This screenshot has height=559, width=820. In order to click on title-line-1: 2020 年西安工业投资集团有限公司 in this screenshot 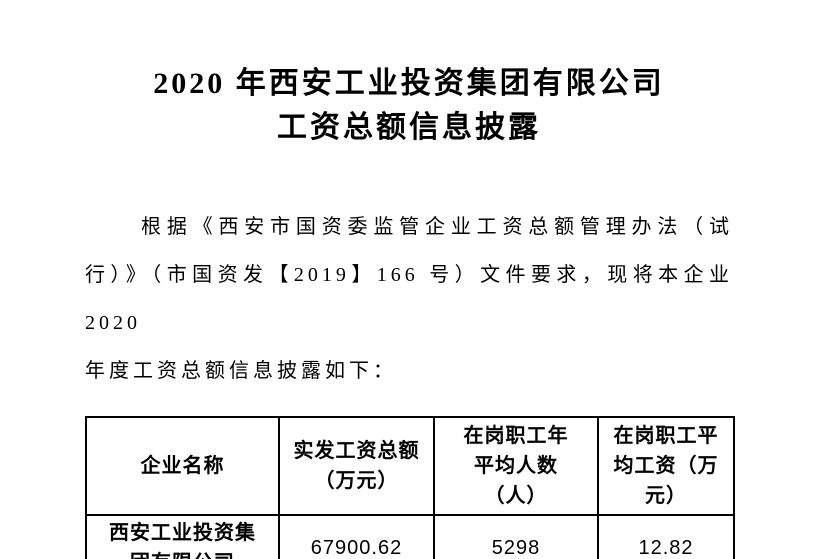, I will do `click(409, 83)`.